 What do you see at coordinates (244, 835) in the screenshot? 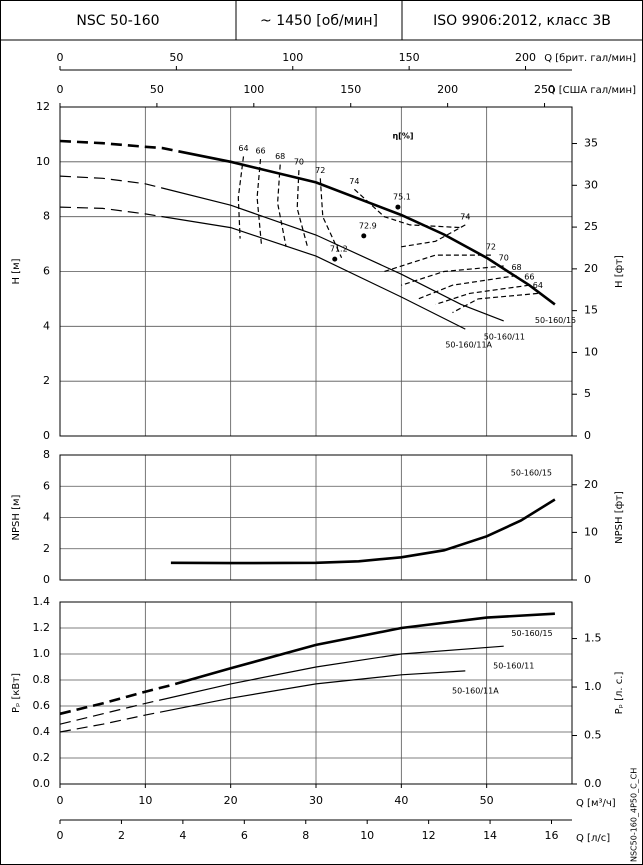
I see `x-tick-label: 6` at bounding box center [244, 835].